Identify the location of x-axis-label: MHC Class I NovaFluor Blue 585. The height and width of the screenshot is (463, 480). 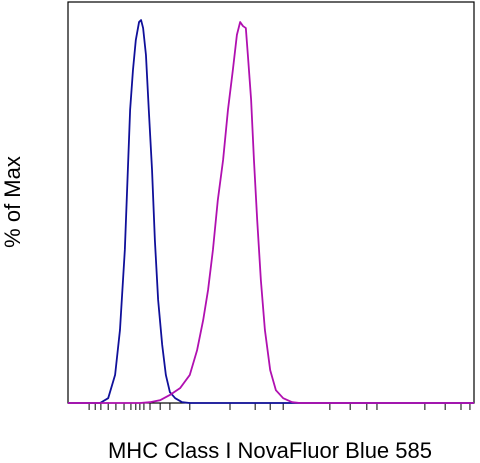
(270, 450).